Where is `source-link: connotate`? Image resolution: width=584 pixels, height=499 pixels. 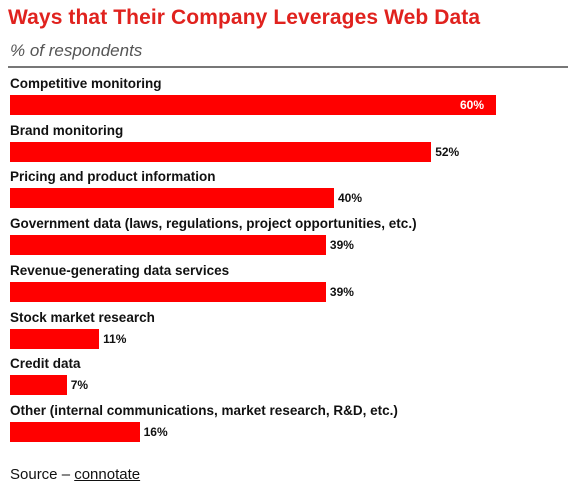 source-link: connotate is located at coordinates (107, 474).